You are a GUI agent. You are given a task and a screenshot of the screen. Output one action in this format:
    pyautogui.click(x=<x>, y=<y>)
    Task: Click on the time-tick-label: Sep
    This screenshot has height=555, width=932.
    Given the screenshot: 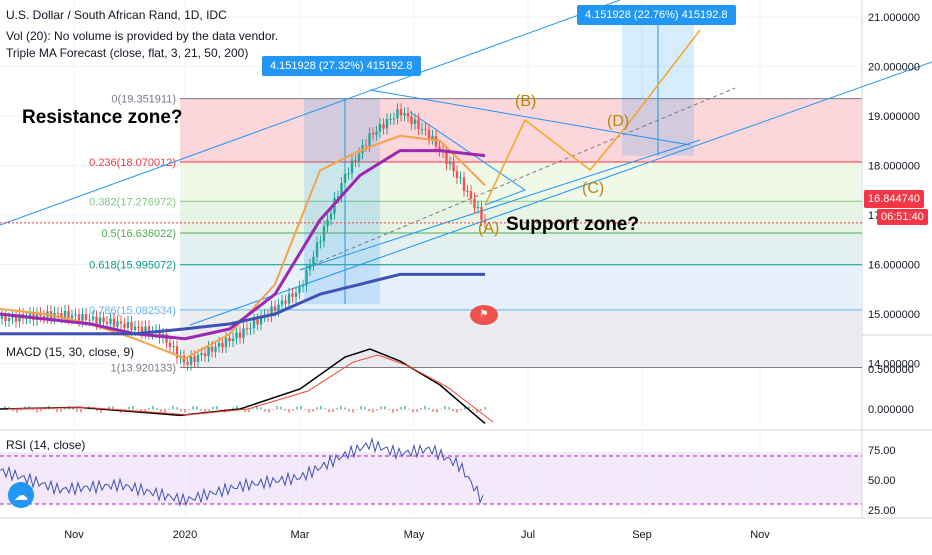 What is the action you would take?
    pyautogui.click(x=642, y=535)
    